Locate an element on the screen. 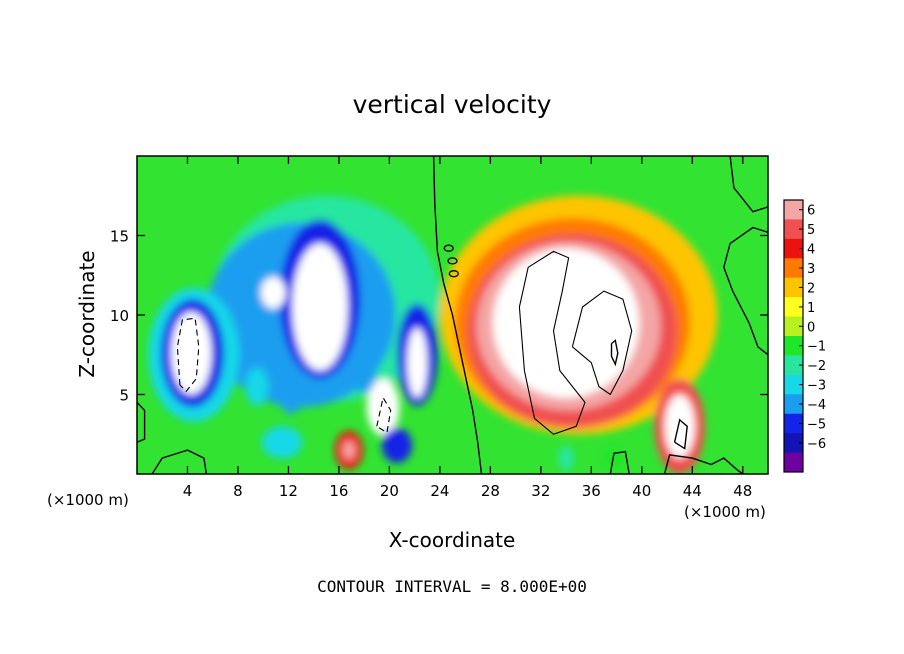  x-axis-label: X-coordinate is located at coordinates (452, 540).